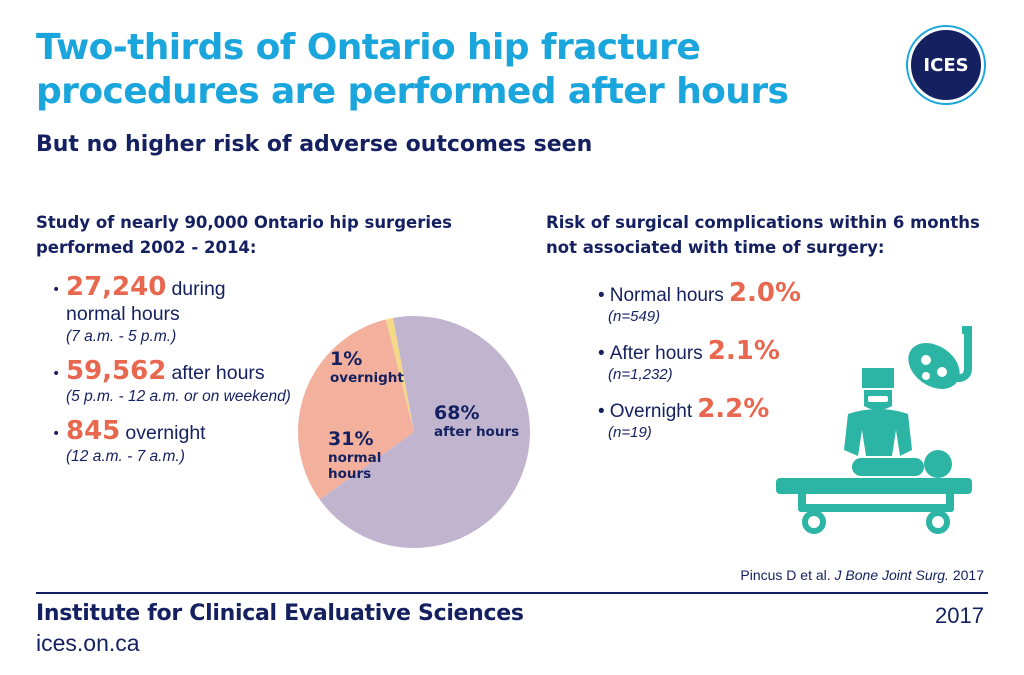  Describe the element at coordinates (125, 456) in the screenshot. I see `stat-note: (12 a.m. - 7 a.m.)` at that location.